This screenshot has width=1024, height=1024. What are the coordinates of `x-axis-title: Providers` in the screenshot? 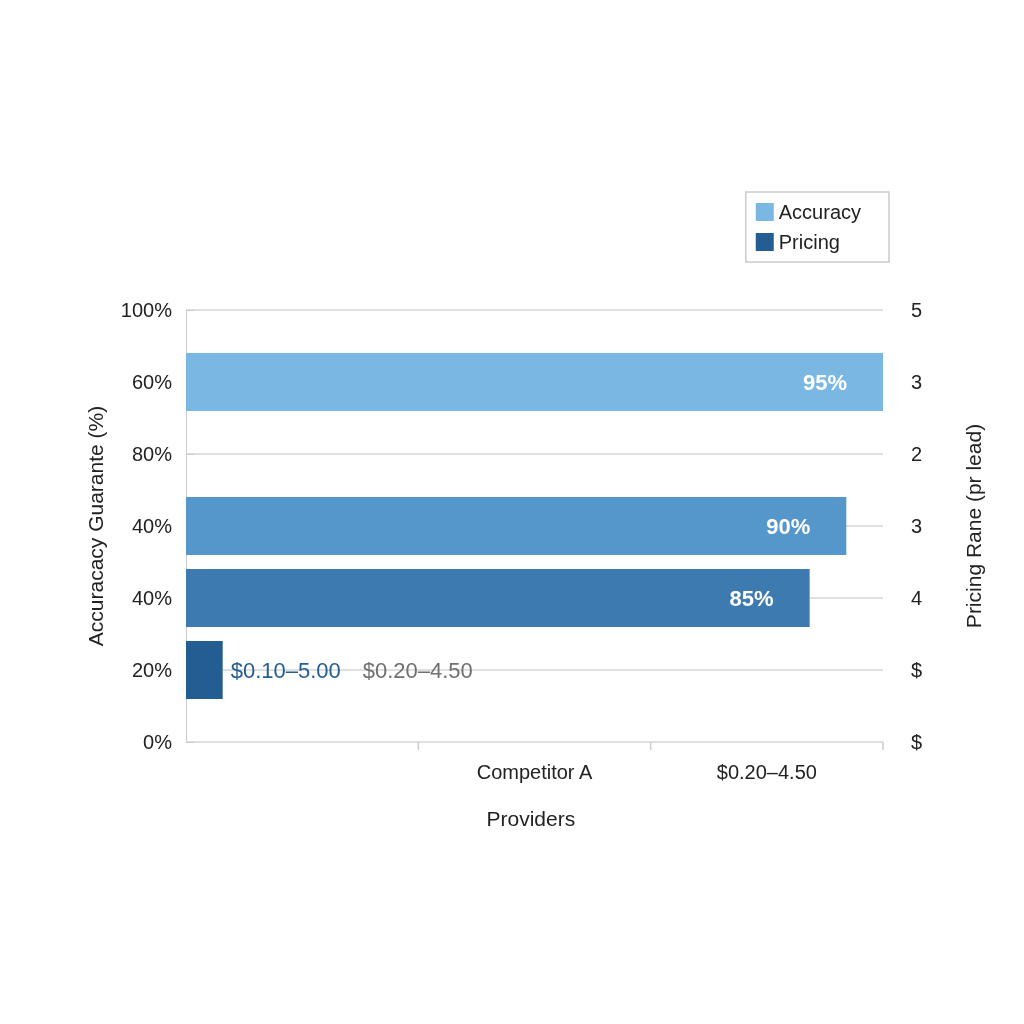 It's located at (531, 818).